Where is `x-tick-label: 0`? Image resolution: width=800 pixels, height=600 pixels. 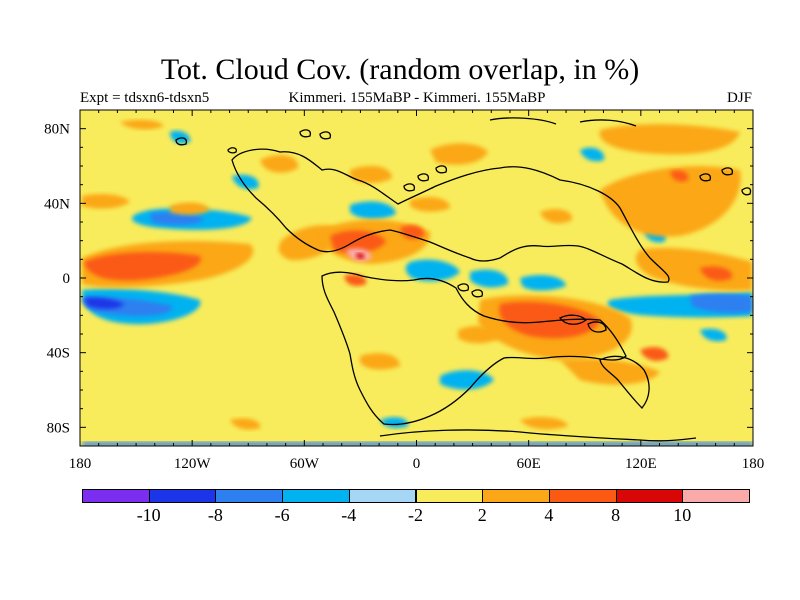 x-tick-label: 0 is located at coordinates (417, 464).